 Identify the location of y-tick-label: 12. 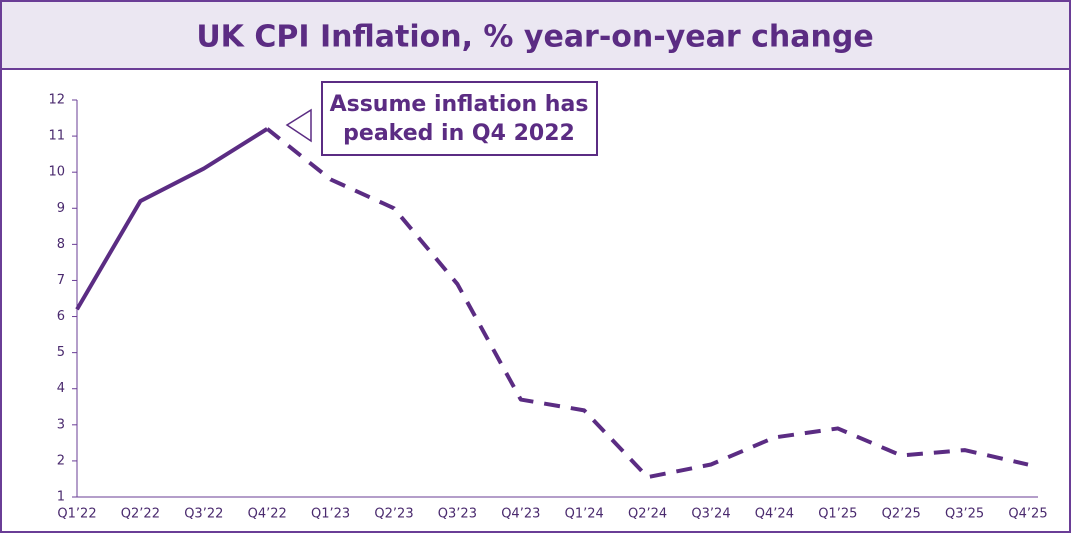
(56, 100).